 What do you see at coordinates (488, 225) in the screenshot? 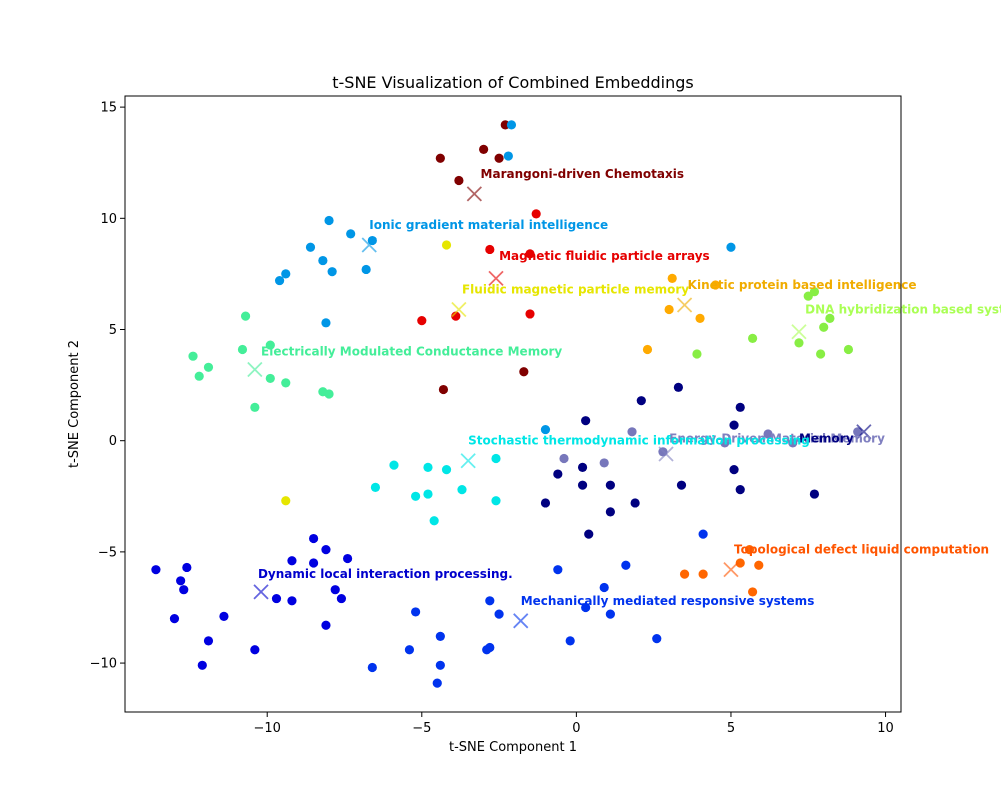
I see `cluster-label: Ionic gradient material intelligence` at bounding box center [488, 225].